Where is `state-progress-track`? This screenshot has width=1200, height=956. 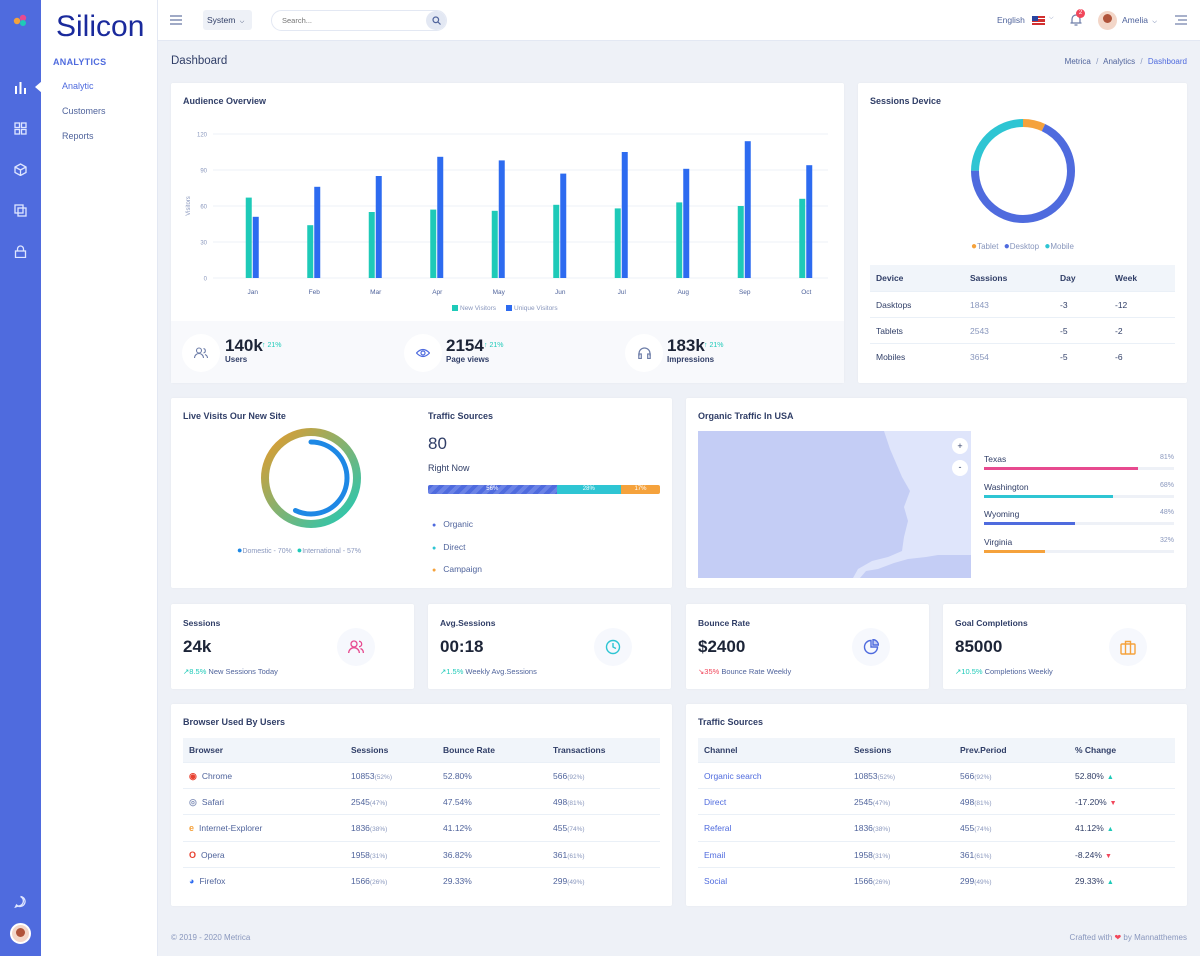 state-progress-track is located at coordinates (1079, 551).